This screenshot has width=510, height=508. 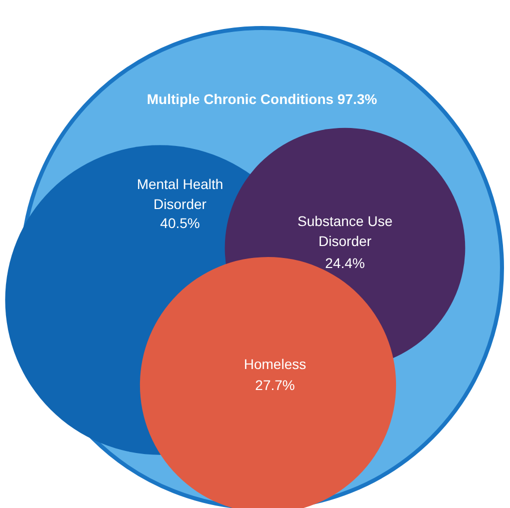 What do you see at coordinates (357, 98) in the screenshot?
I see `data-label: 97.3%` at bounding box center [357, 98].